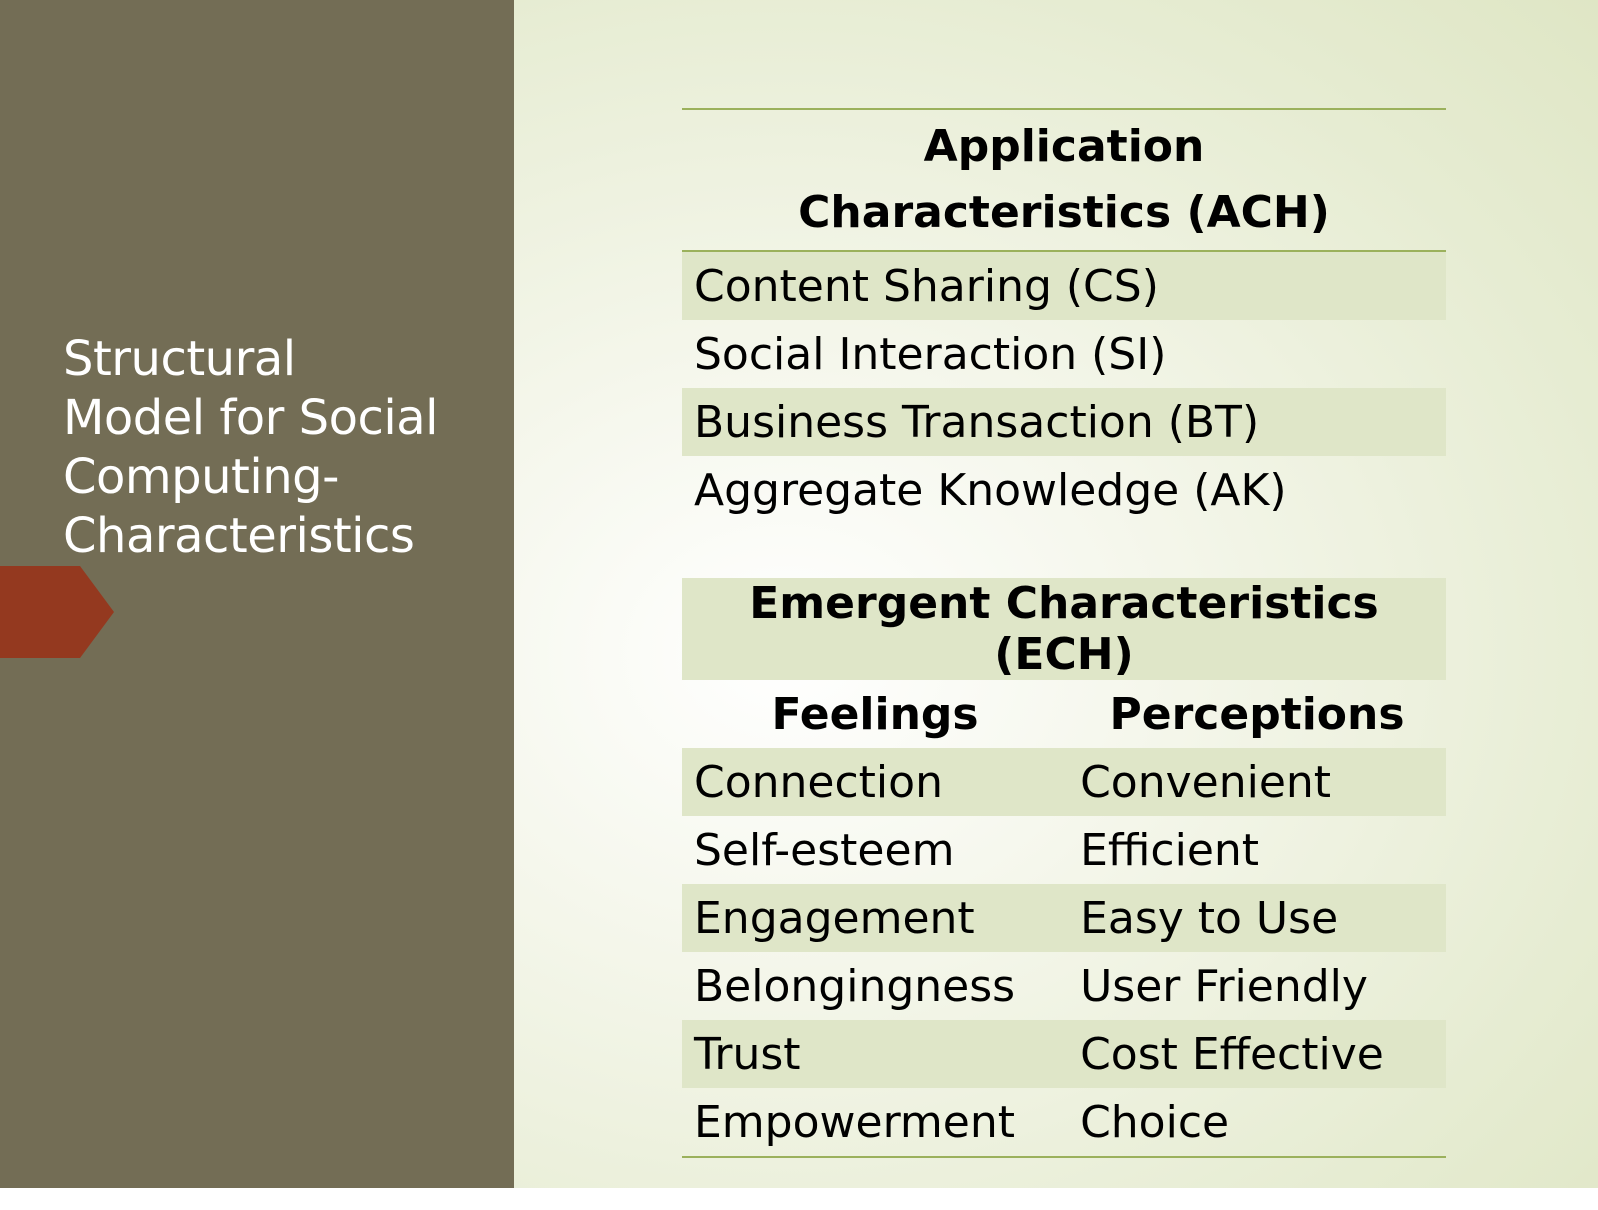 The width and height of the screenshot is (1598, 1210). What do you see at coordinates (875, 714) in the screenshot?
I see `column-header-feelings: Feelings` at bounding box center [875, 714].